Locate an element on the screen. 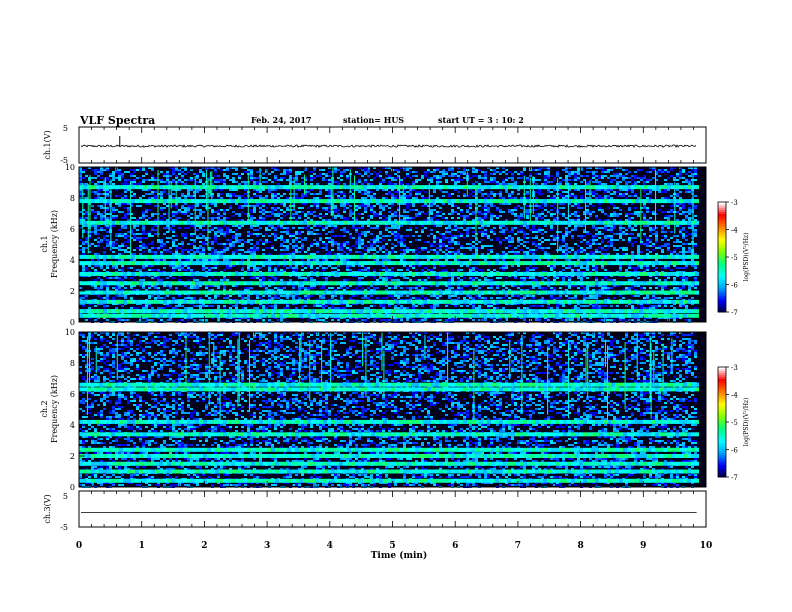 This screenshot has height=612, width=792. ch1-x-ticks is located at coordinates (392, 145).